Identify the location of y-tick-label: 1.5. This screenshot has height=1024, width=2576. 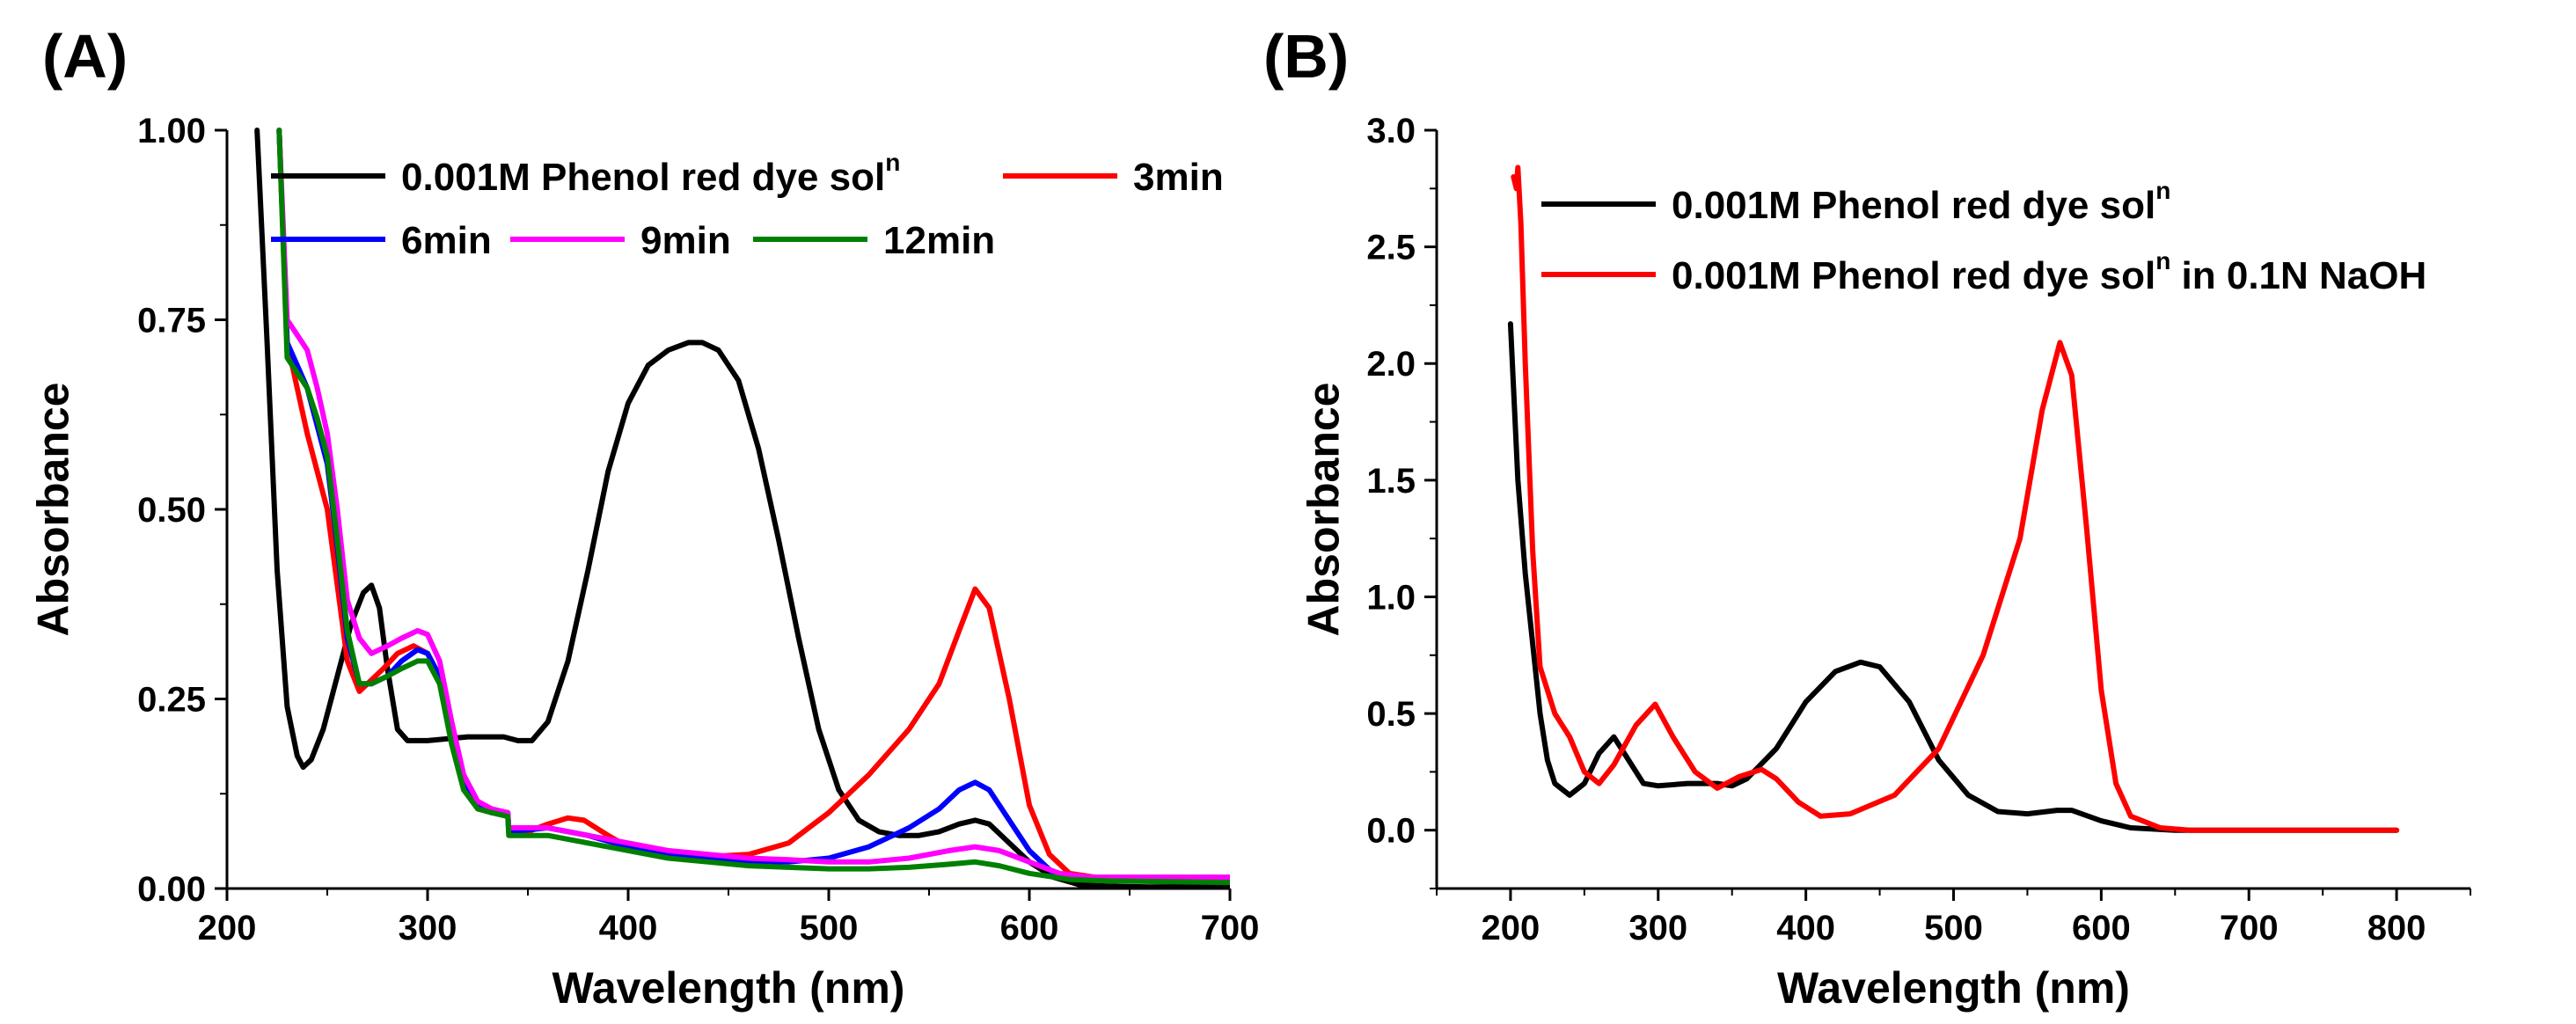
(1391, 481).